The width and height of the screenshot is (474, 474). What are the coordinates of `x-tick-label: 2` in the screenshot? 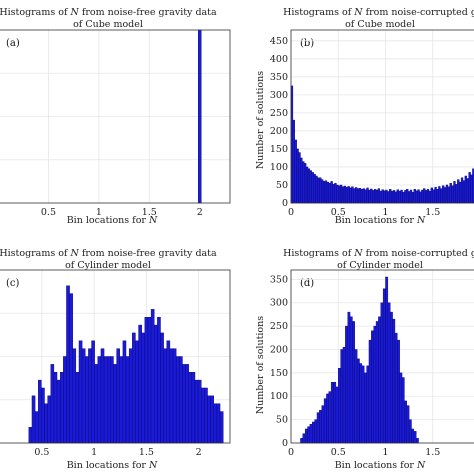 It's located at (200, 212).